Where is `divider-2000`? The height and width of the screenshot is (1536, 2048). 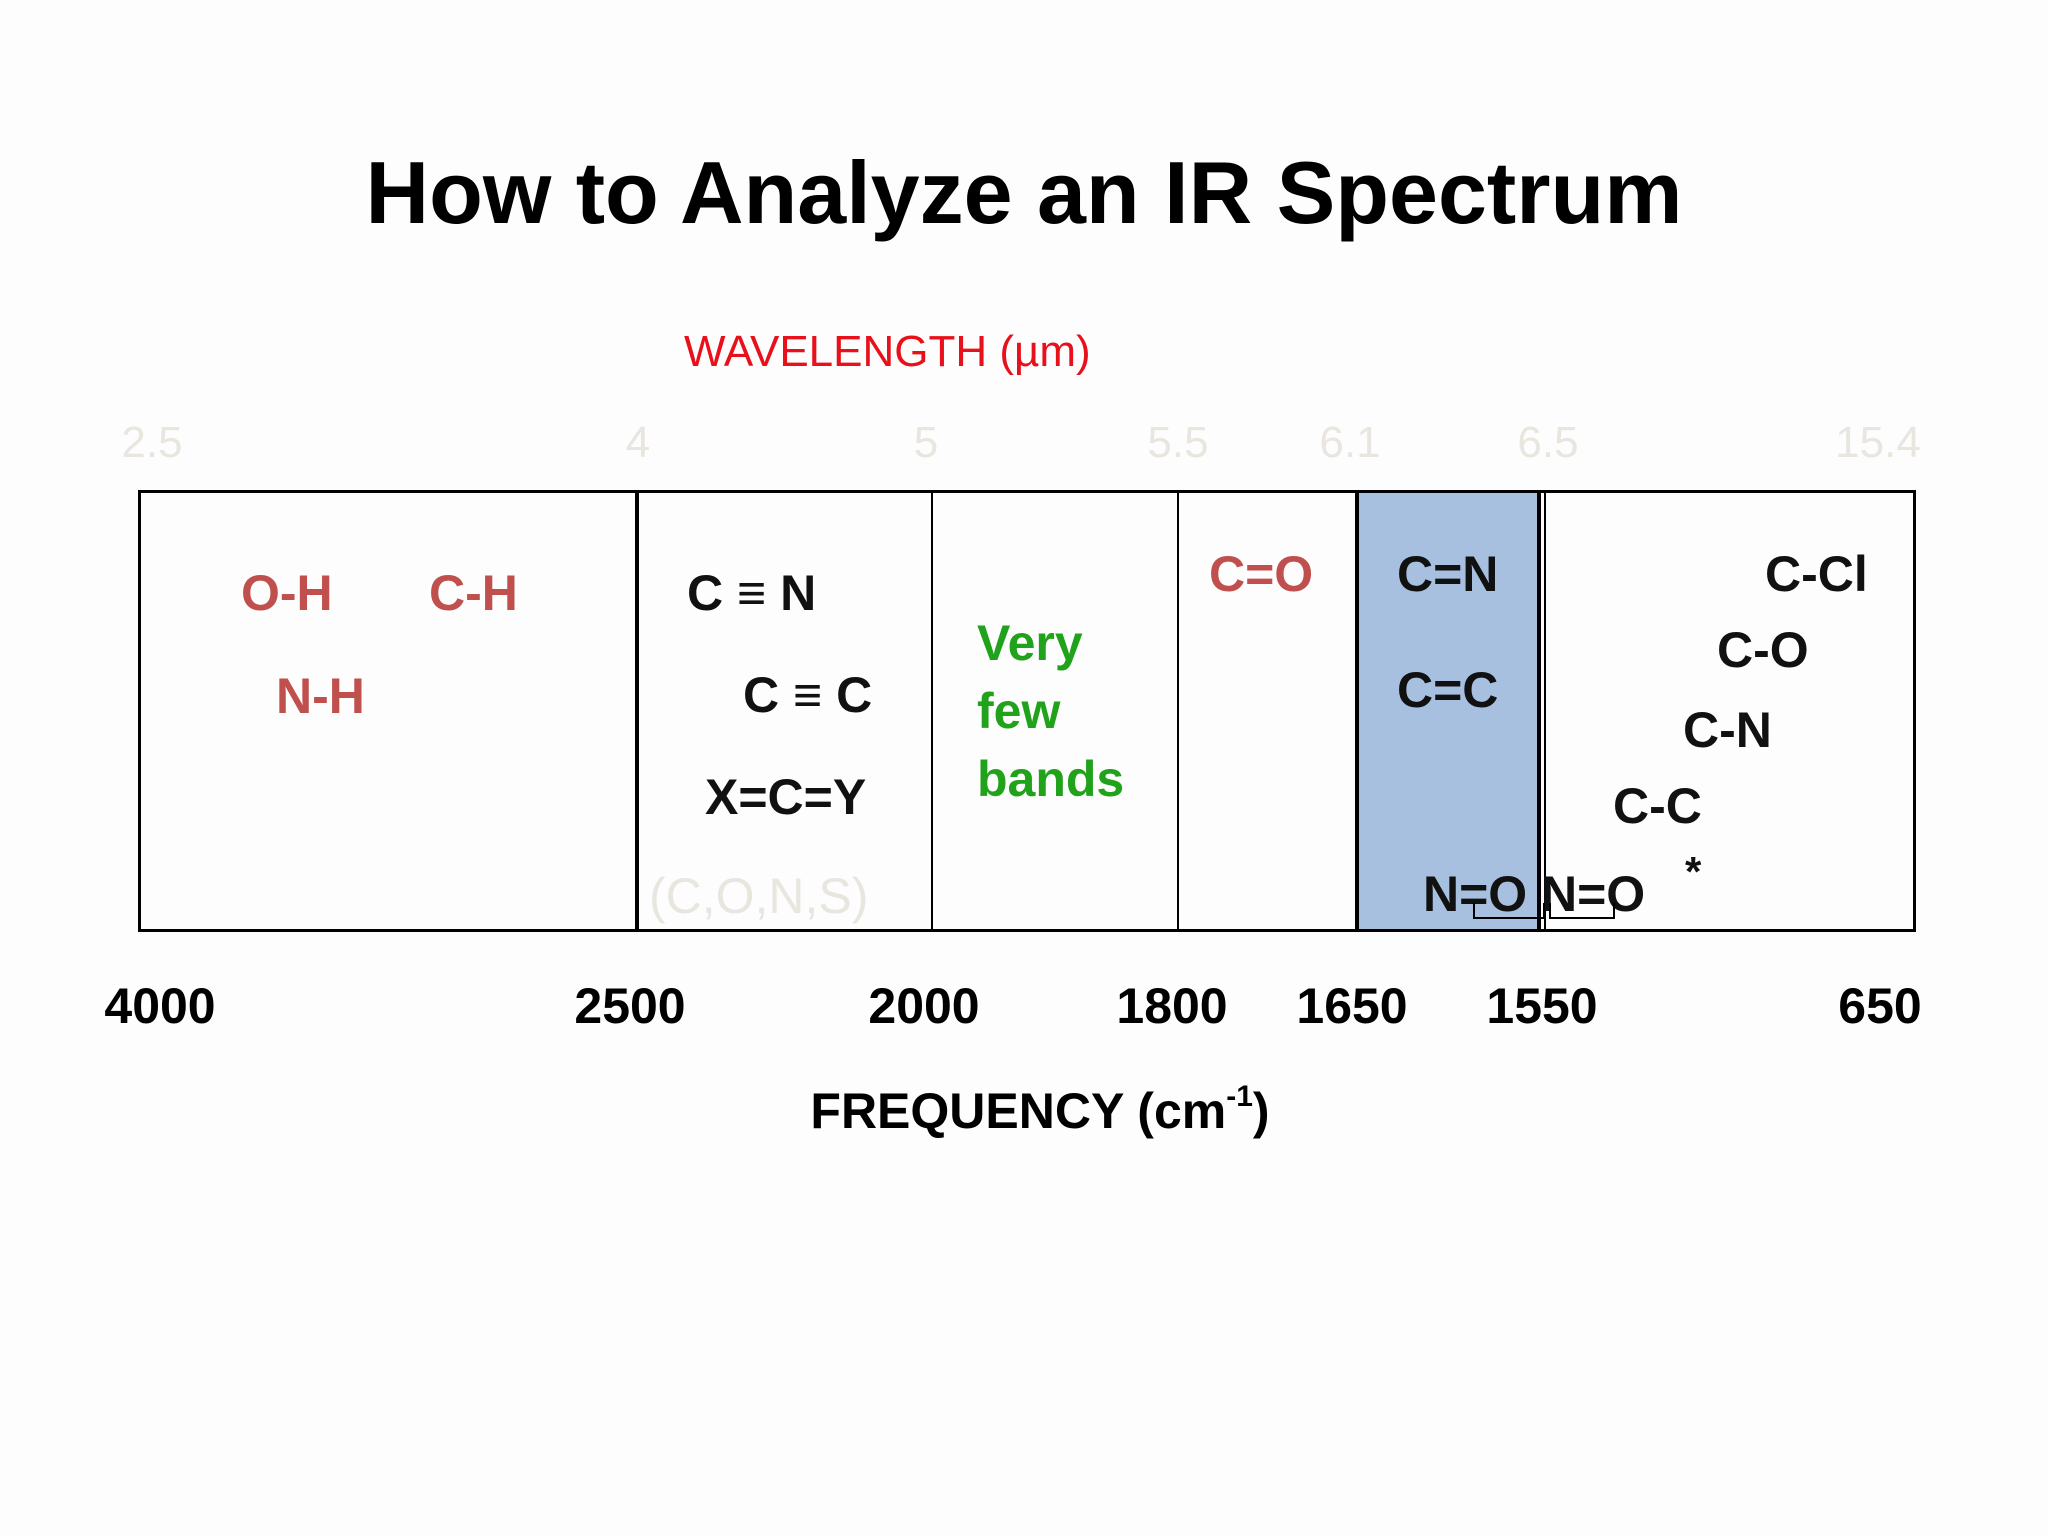
divider-2000 is located at coordinates (932, 711).